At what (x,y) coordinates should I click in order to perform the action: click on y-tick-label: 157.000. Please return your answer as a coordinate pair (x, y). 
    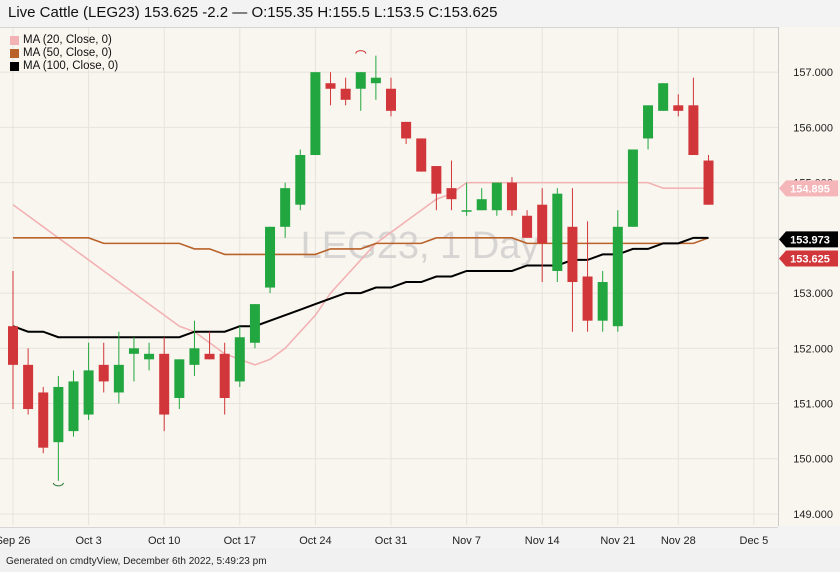
    Looking at the image, I should click on (813, 73).